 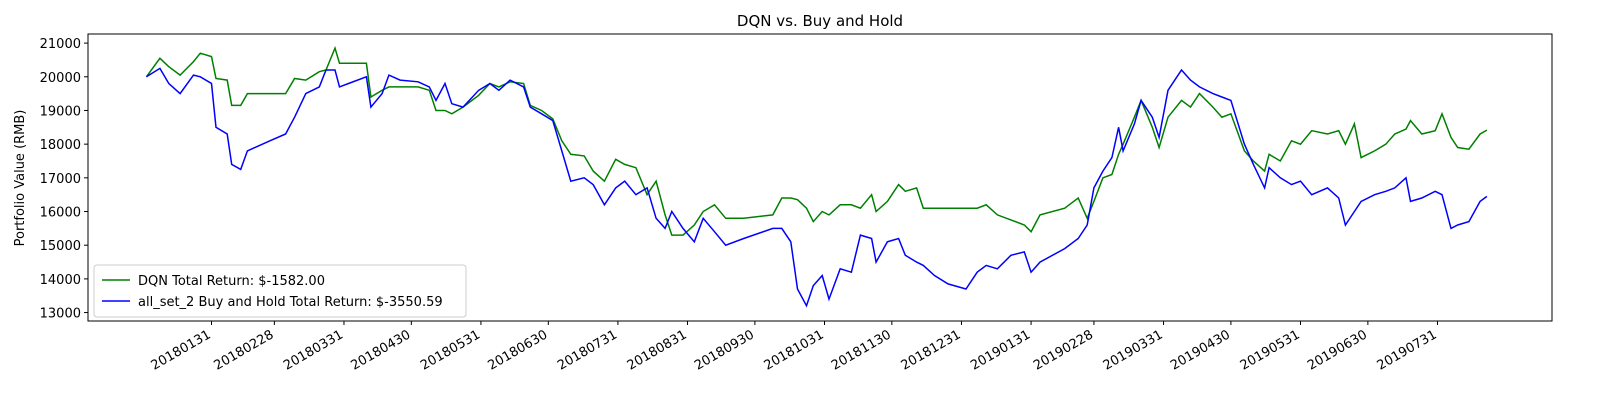 I want to click on x-tick-label: 20181130, so click(x=861, y=350).